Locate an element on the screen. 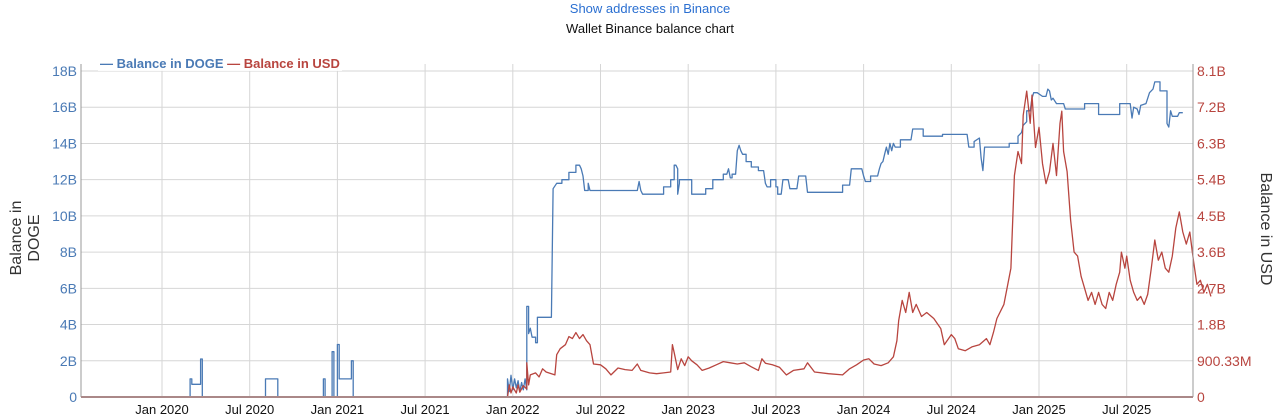 This screenshot has width=1280, height=418. svg-text: 10B is located at coordinates (64, 216).